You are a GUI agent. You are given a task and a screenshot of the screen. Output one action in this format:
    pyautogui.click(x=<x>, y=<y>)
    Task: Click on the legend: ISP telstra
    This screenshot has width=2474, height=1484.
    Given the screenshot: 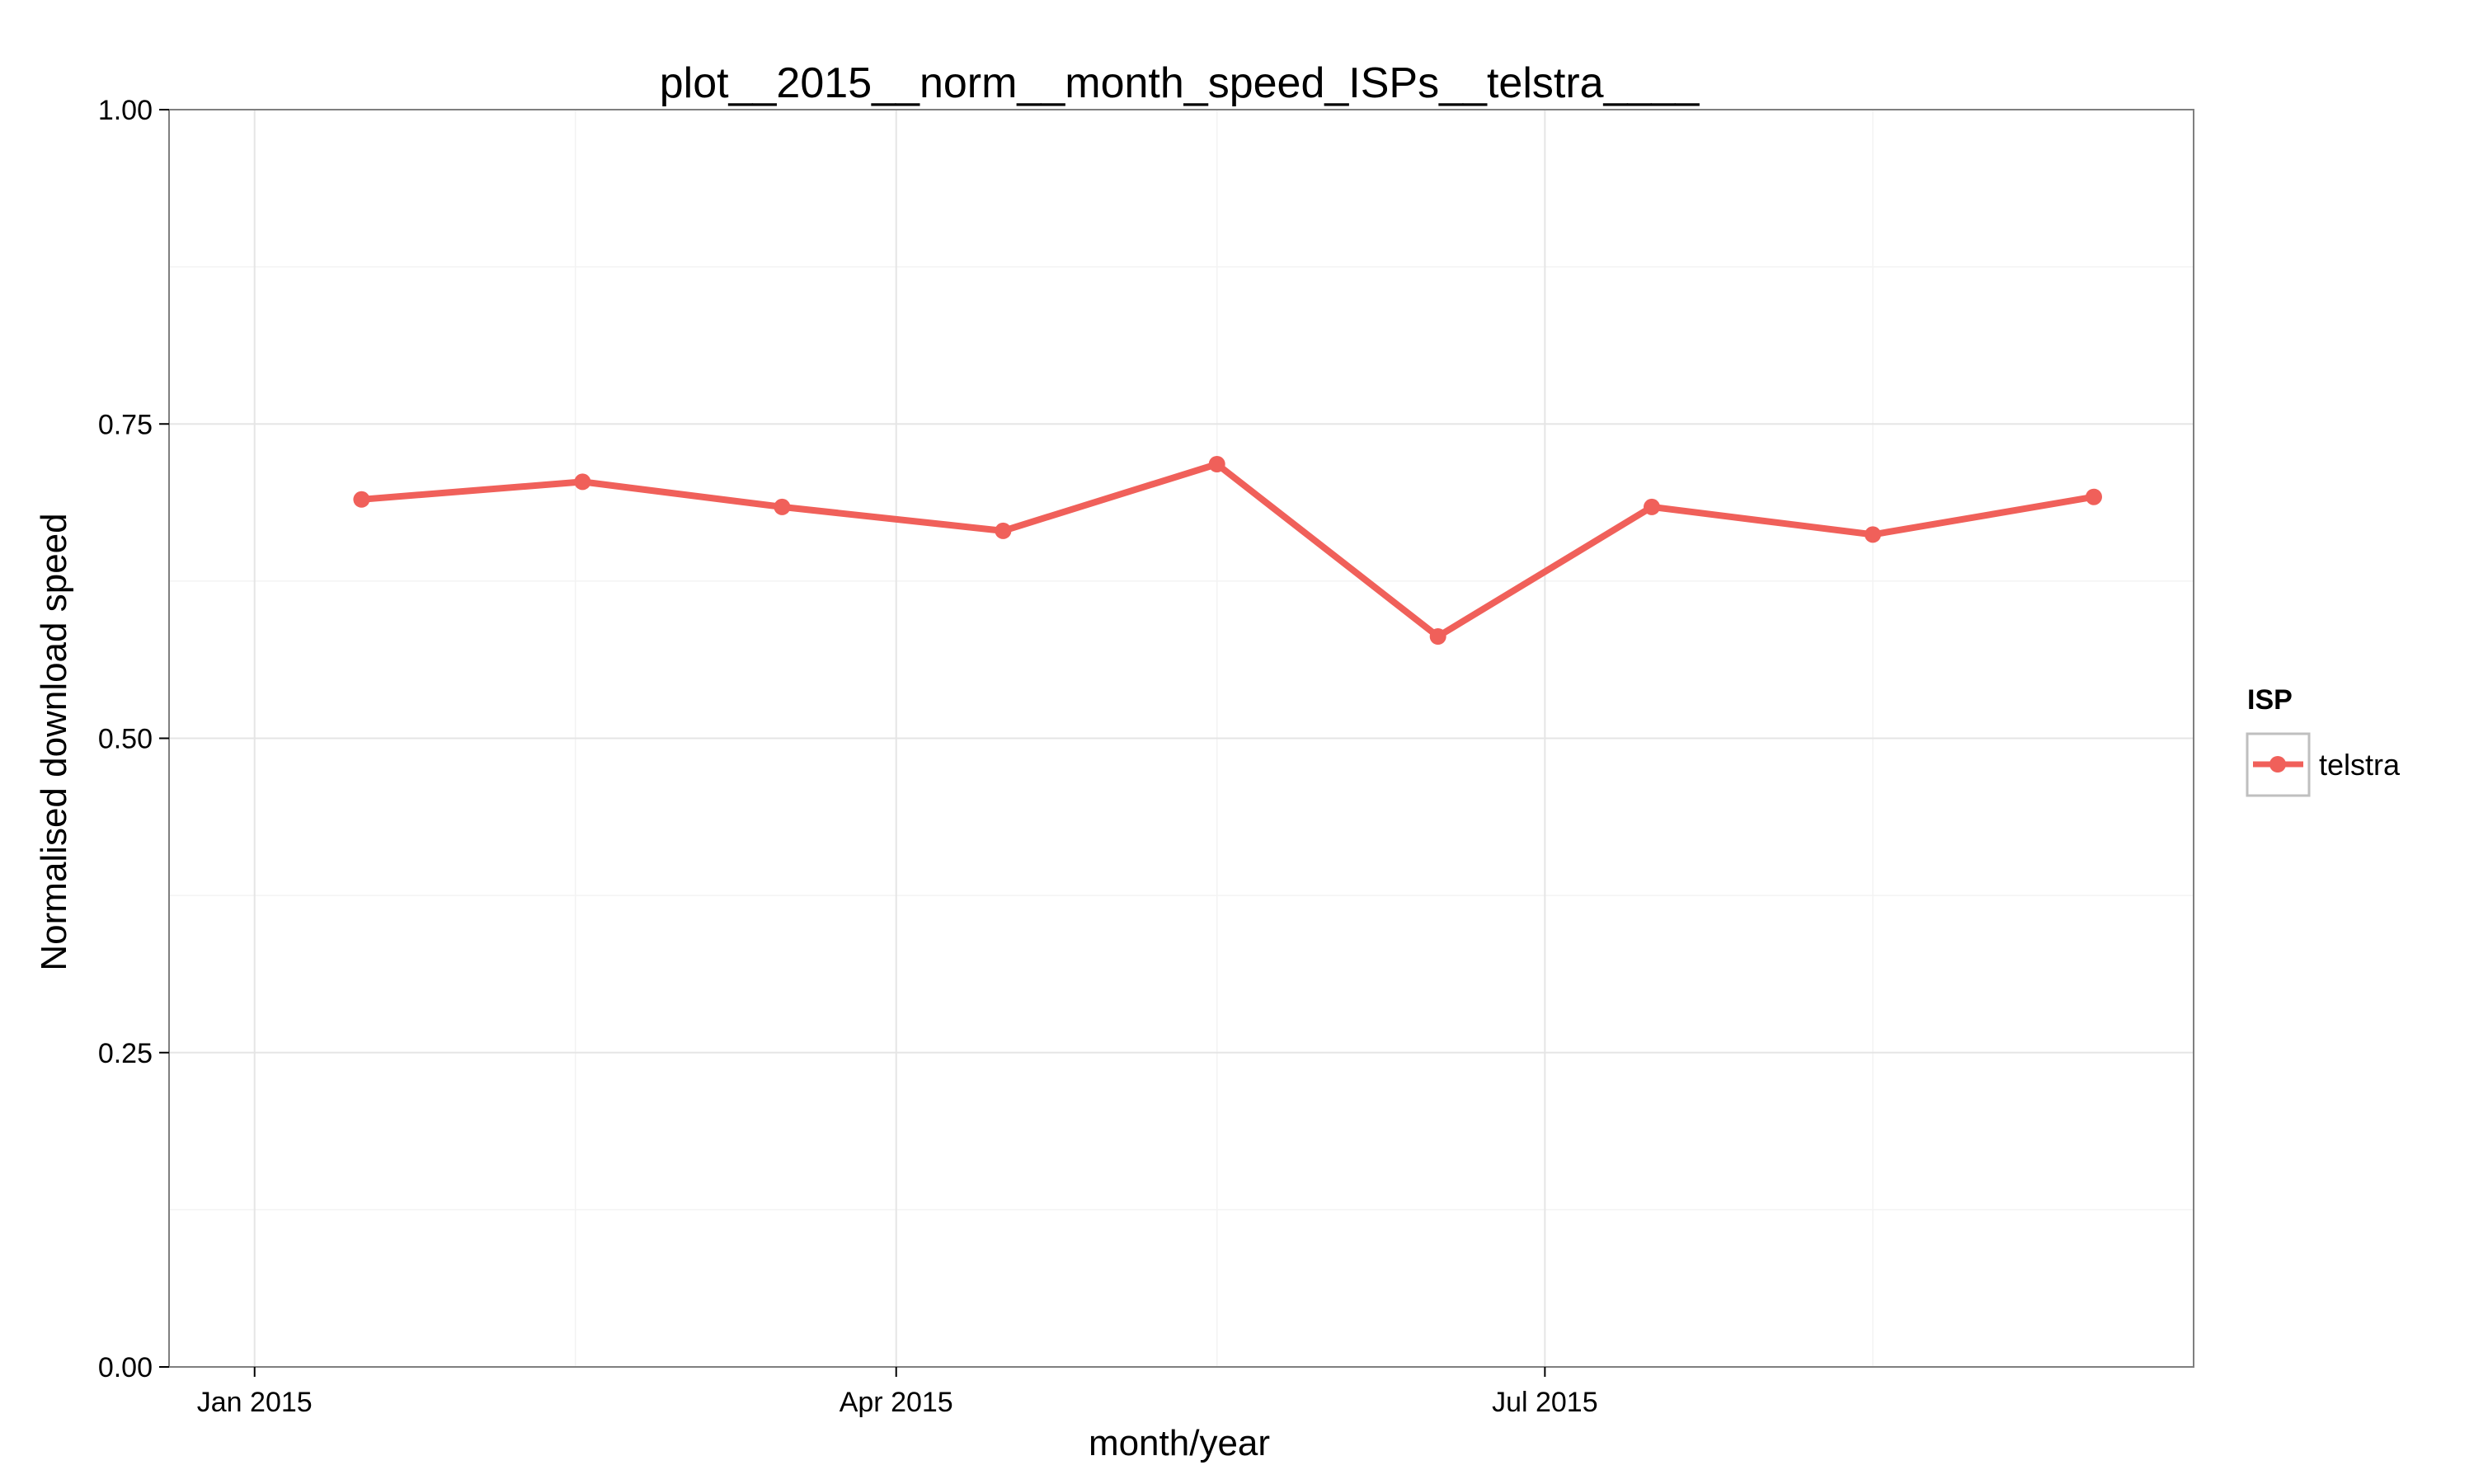 What is the action you would take?
    pyautogui.click(x=2323, y=740)
    